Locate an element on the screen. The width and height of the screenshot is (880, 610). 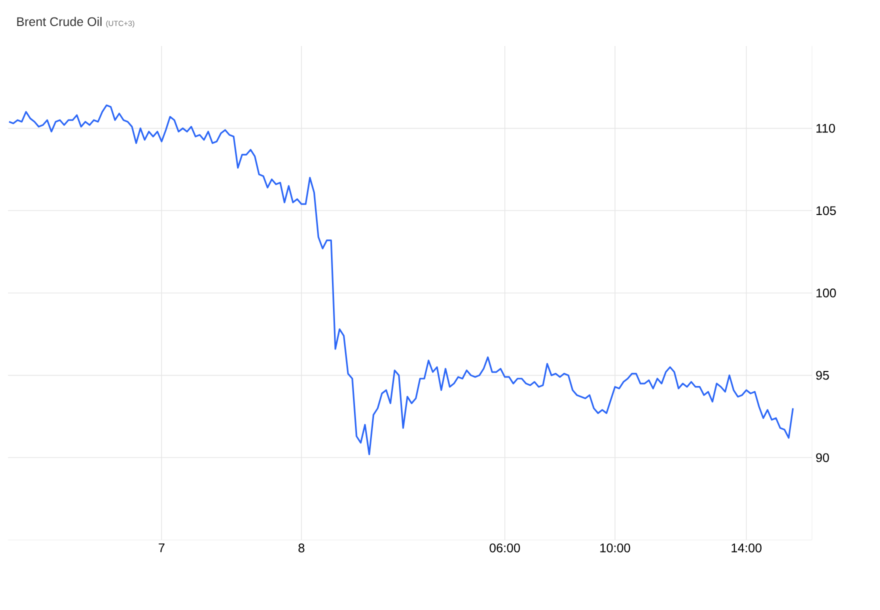
y-tick-label: 90 is located at coordinates (822, 457).